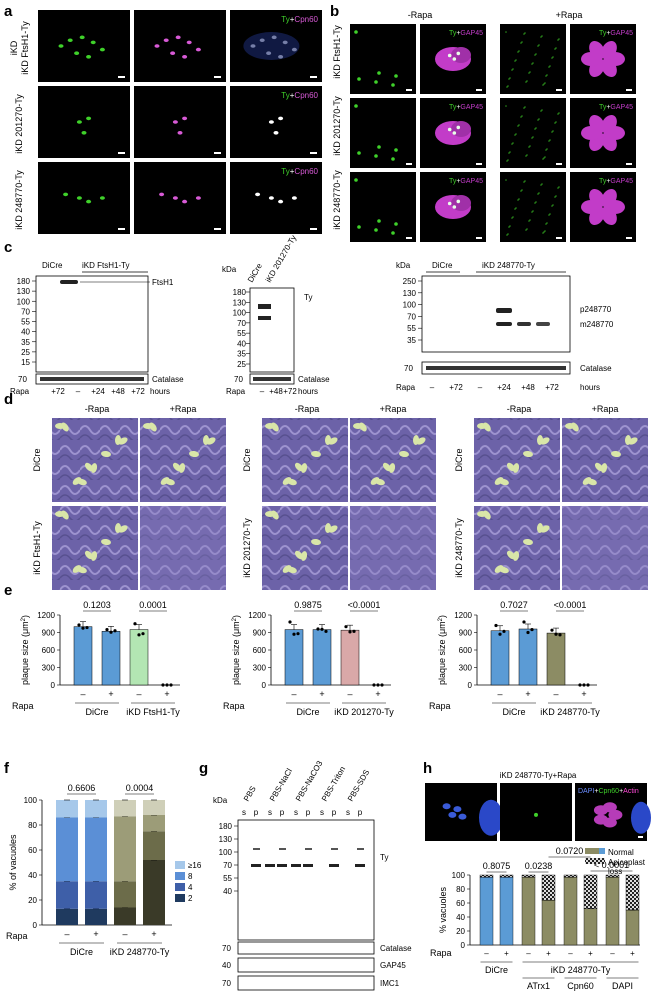 The width and height of the screenshot is (653, 1000). Describe the element at coordinates (539, 866) in the screenshot. I see `p-value: 0.0238` at that location.